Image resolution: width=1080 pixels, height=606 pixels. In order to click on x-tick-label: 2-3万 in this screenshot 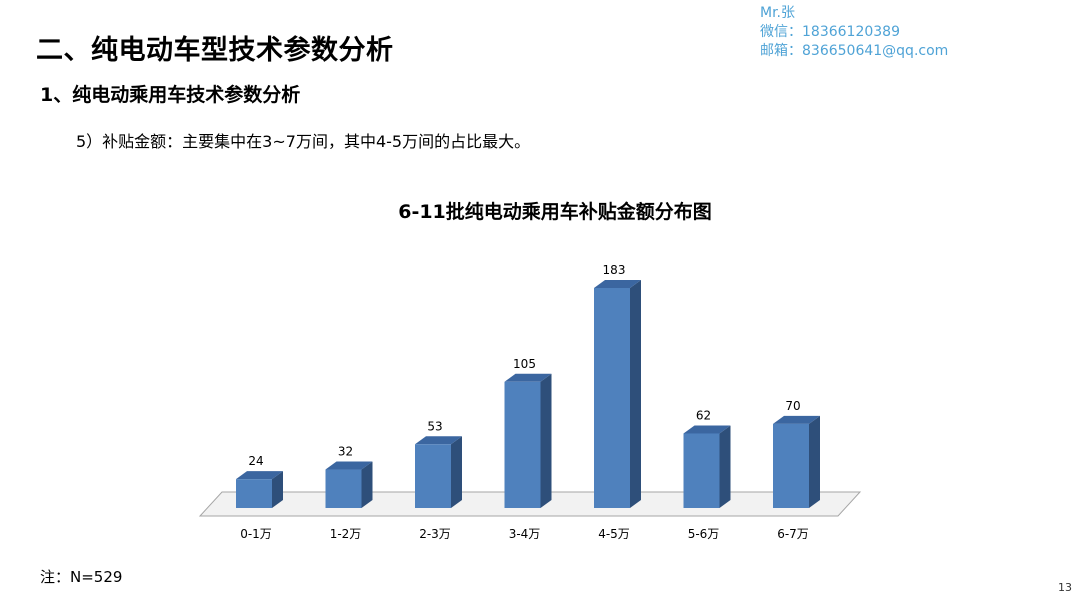, I will do `click(435, 534)`.